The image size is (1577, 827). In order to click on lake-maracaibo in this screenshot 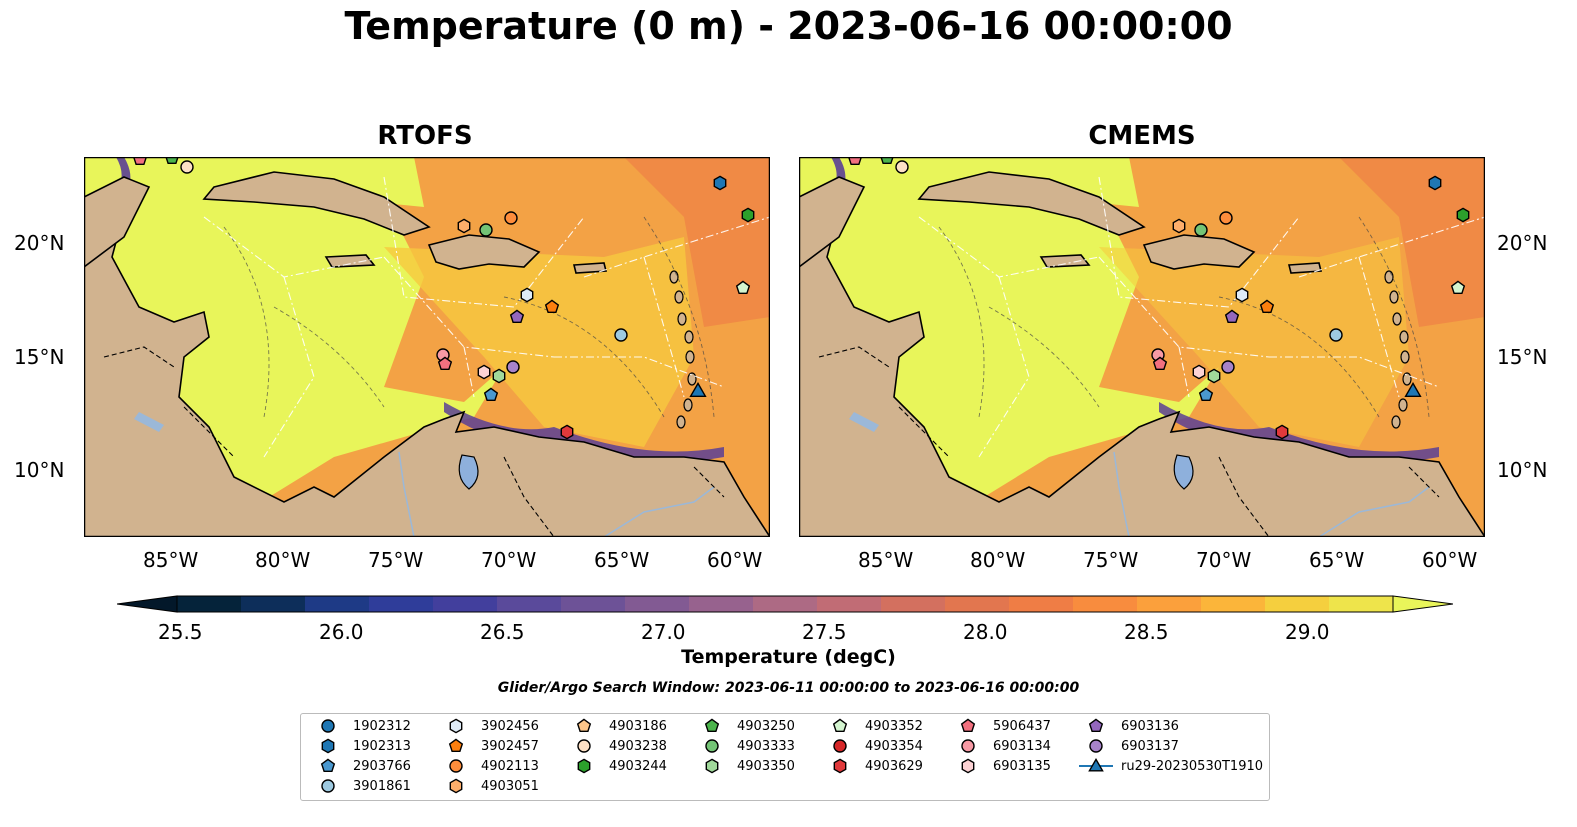, I will do `click(1183, 472)`.